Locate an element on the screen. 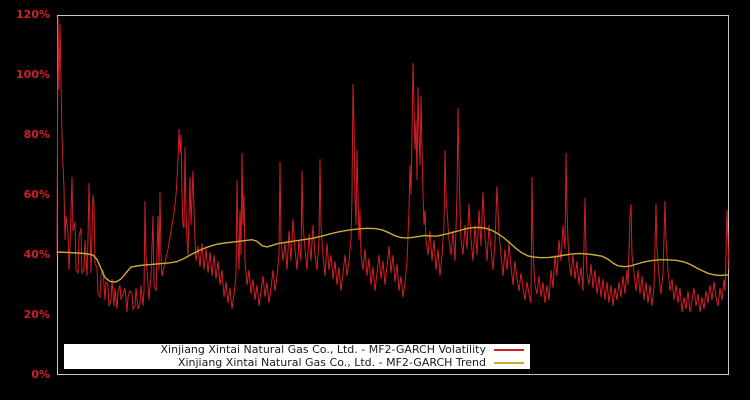 The width and height of the screenshot is (750, 400). y-axis-tick-label: 60% is located at coordinates (36, 194).